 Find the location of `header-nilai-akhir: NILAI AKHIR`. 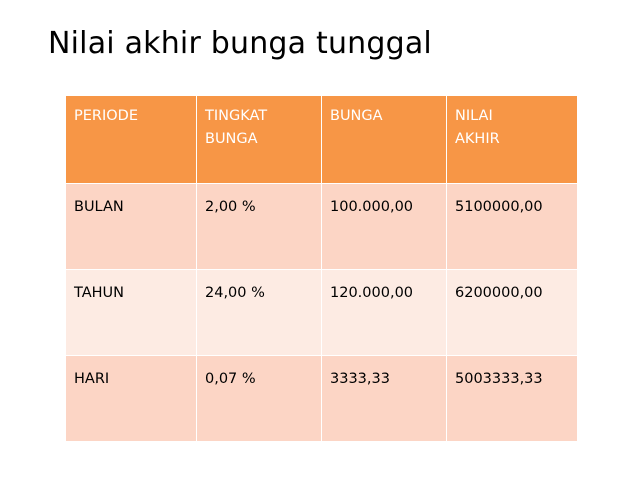

header-nilai-akhir: NILAI AKHIR is located at coordinates (512, 139).